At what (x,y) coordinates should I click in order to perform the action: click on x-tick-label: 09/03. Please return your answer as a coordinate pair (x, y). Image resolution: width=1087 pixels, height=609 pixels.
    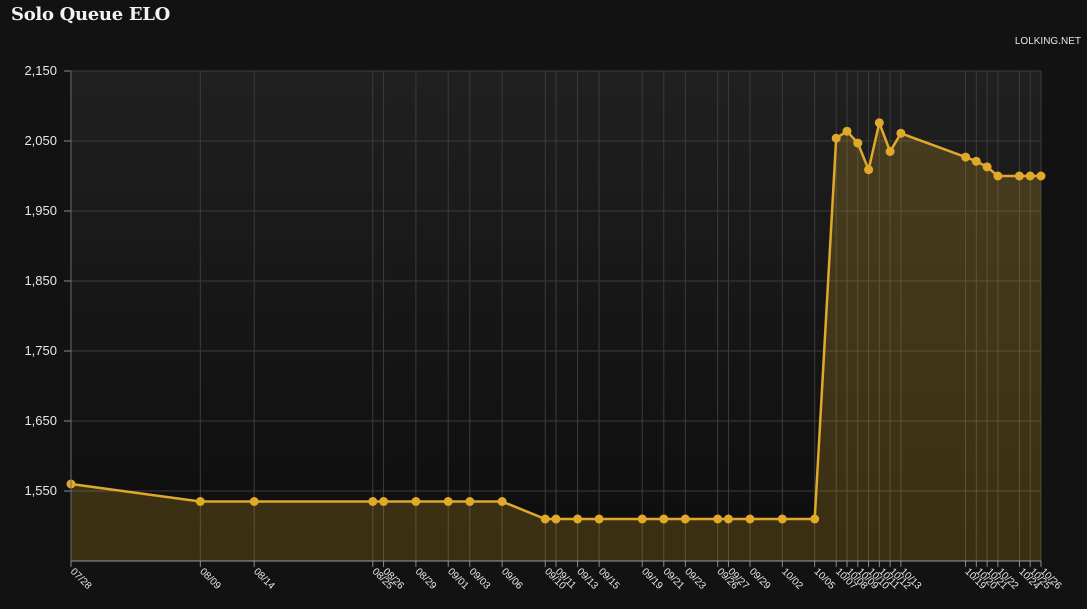
    Looking at the image, I should click on (480, 579).